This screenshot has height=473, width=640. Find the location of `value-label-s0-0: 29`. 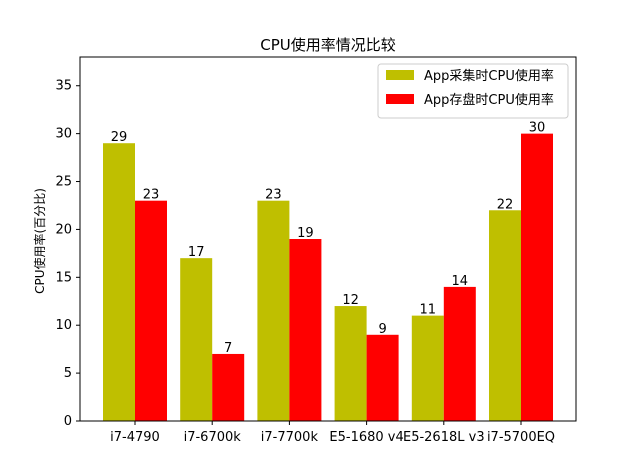

value-label-s0-0: 29 is located at coordinates (119, 137).